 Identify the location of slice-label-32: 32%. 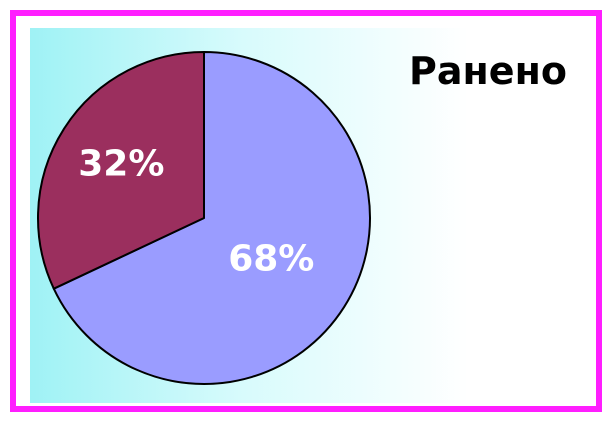
(121, 164).